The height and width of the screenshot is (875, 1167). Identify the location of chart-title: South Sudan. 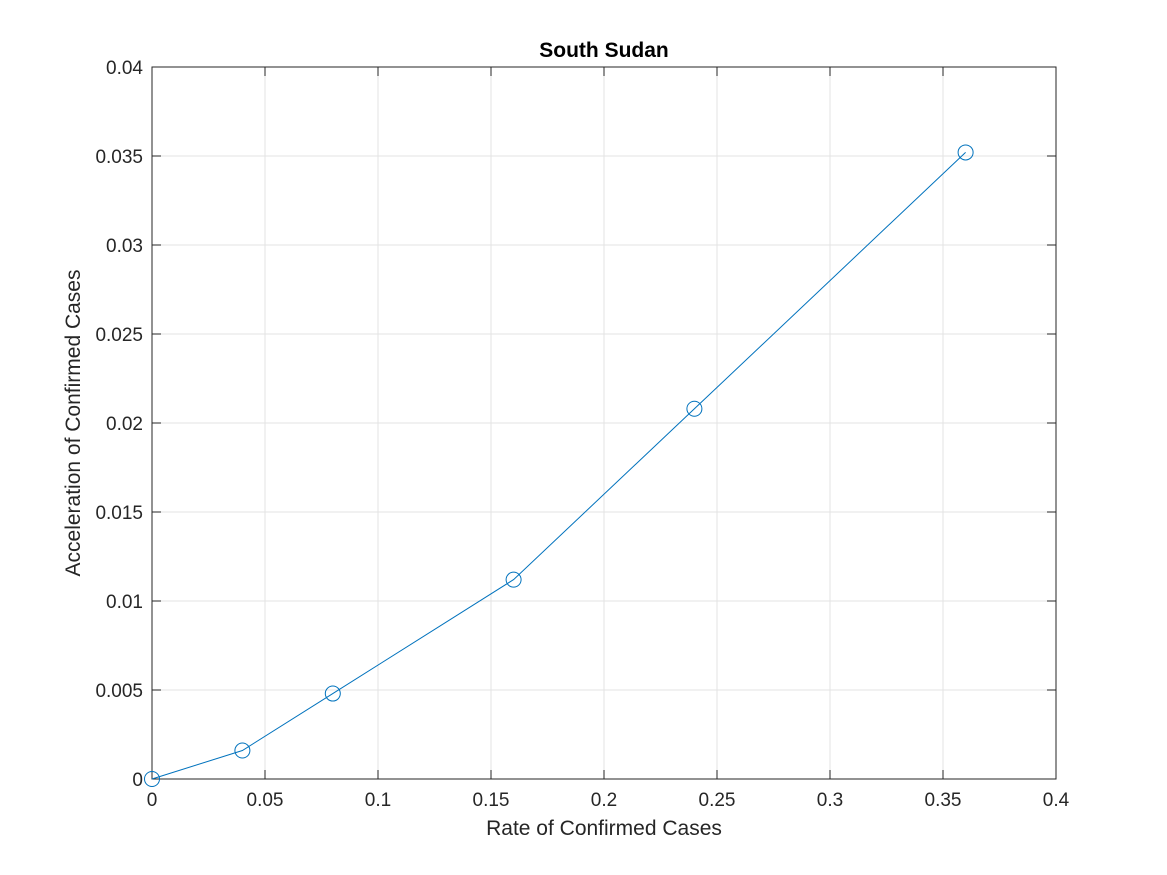
(604, 50).